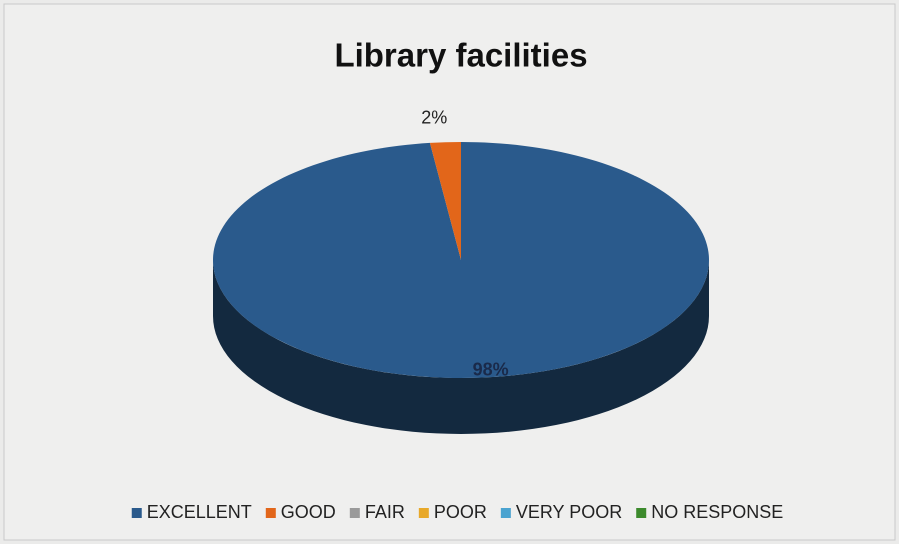 The width and height of the screenshot is (899, 544). I want to click on data-label: 2%, so click(434, 117).